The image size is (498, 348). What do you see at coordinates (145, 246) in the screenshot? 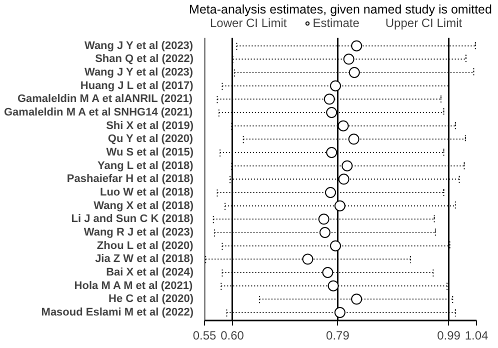
I see `y-tick-label: Zhou L et al (2020)` at bounding box center [145, 246].